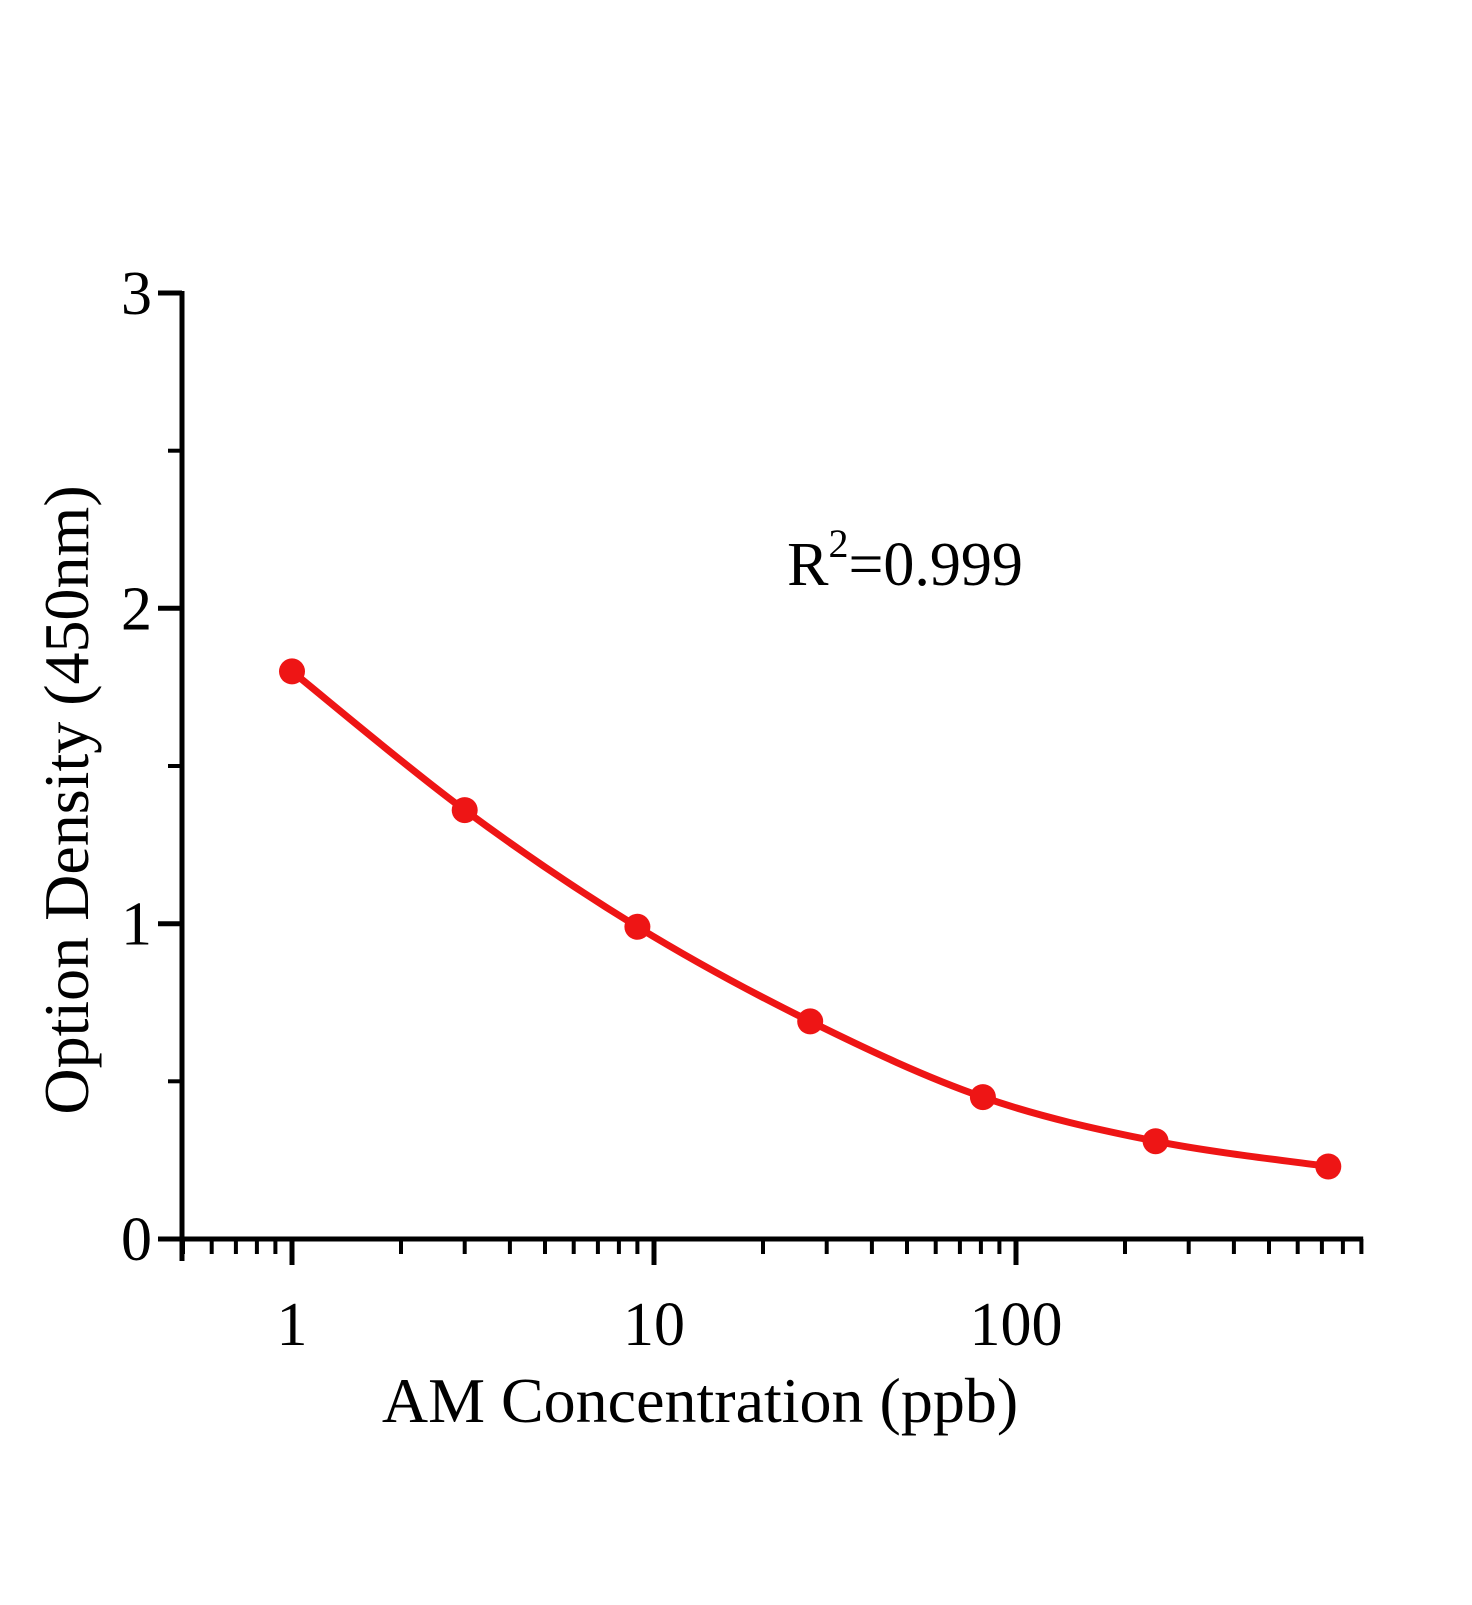 Image resolution: width=1472 pixels, height=1605 pixels. Describe the element at coordinates (66, 799) in the screenshot. I see `y-axis-title: Option Density (450nm)` at that location.